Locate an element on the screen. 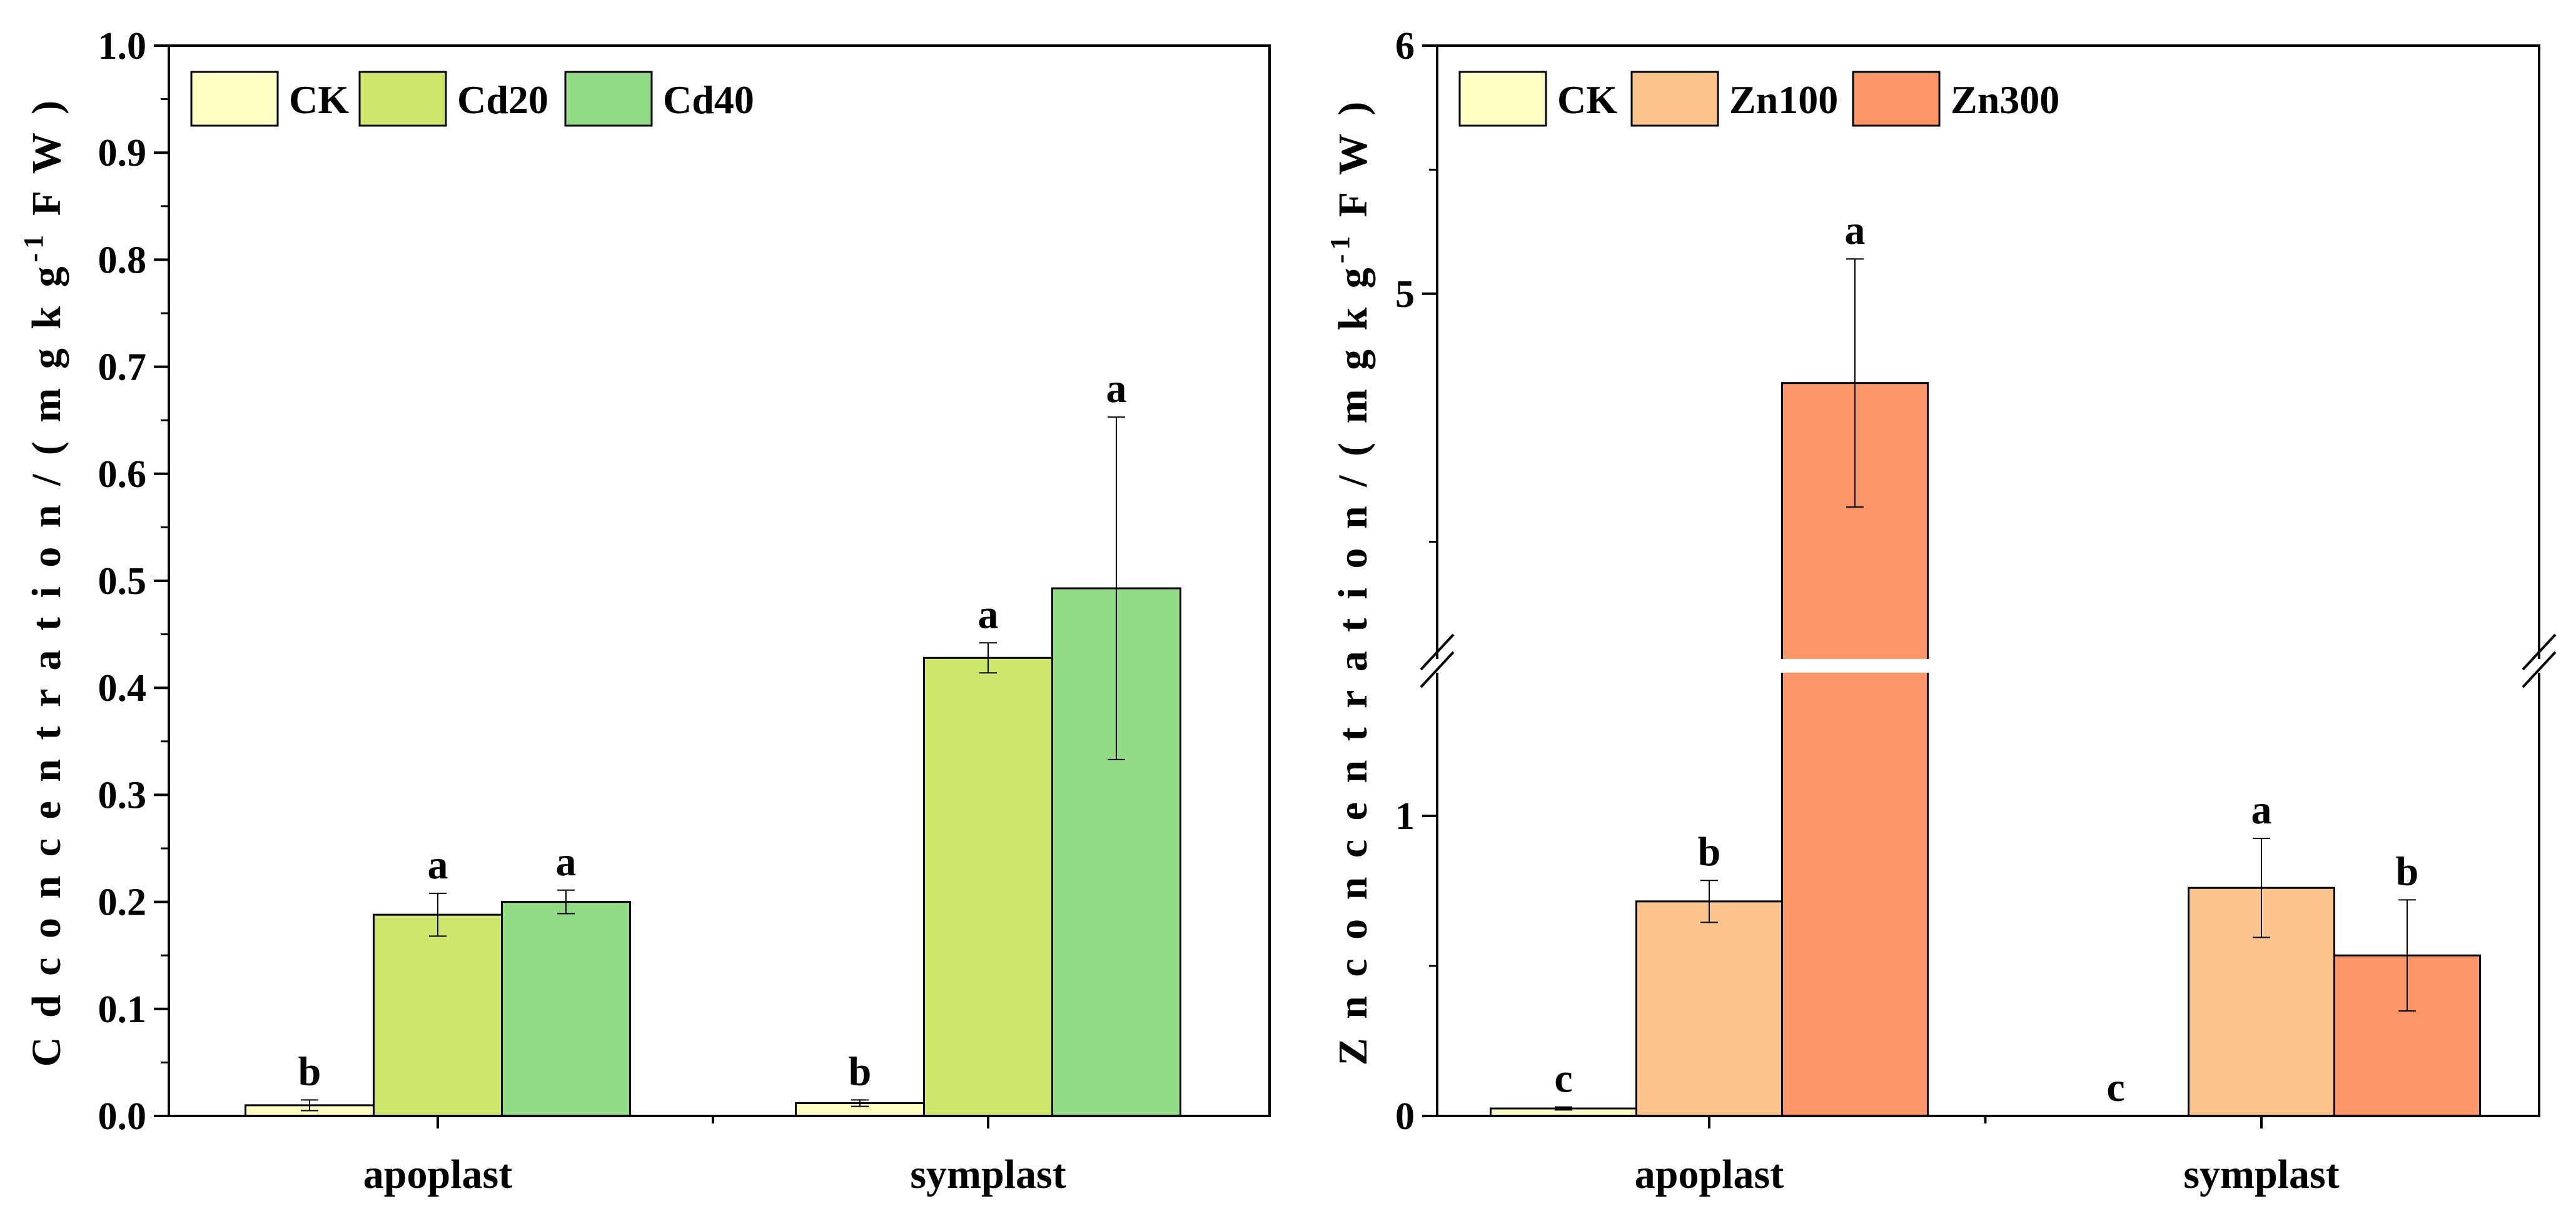 The image size is (2576, 1221). sig-label-cd40-apoplast: a is located at coordinates (567, 862).